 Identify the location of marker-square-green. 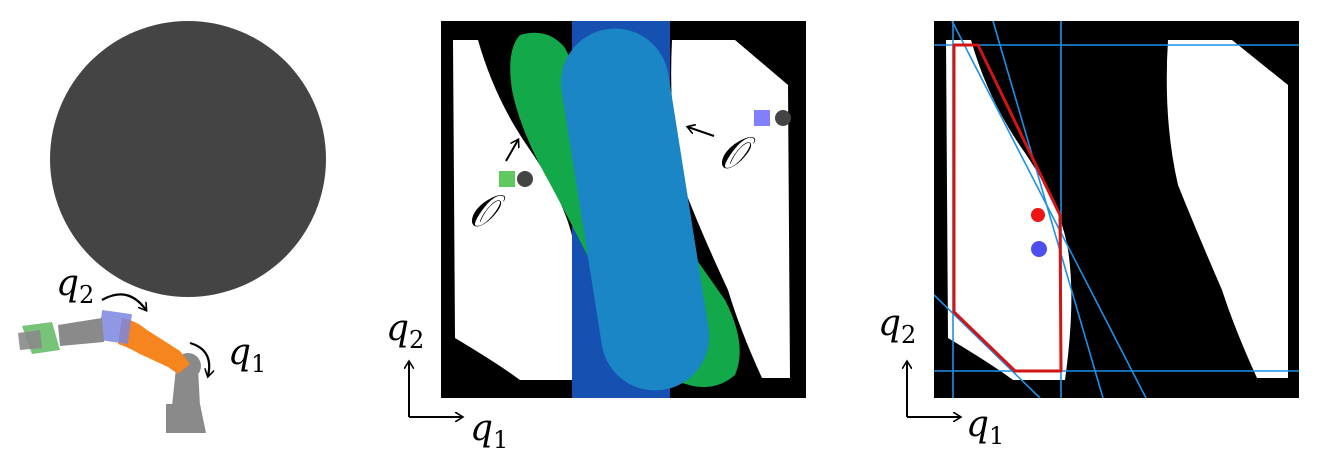
(507, 179).